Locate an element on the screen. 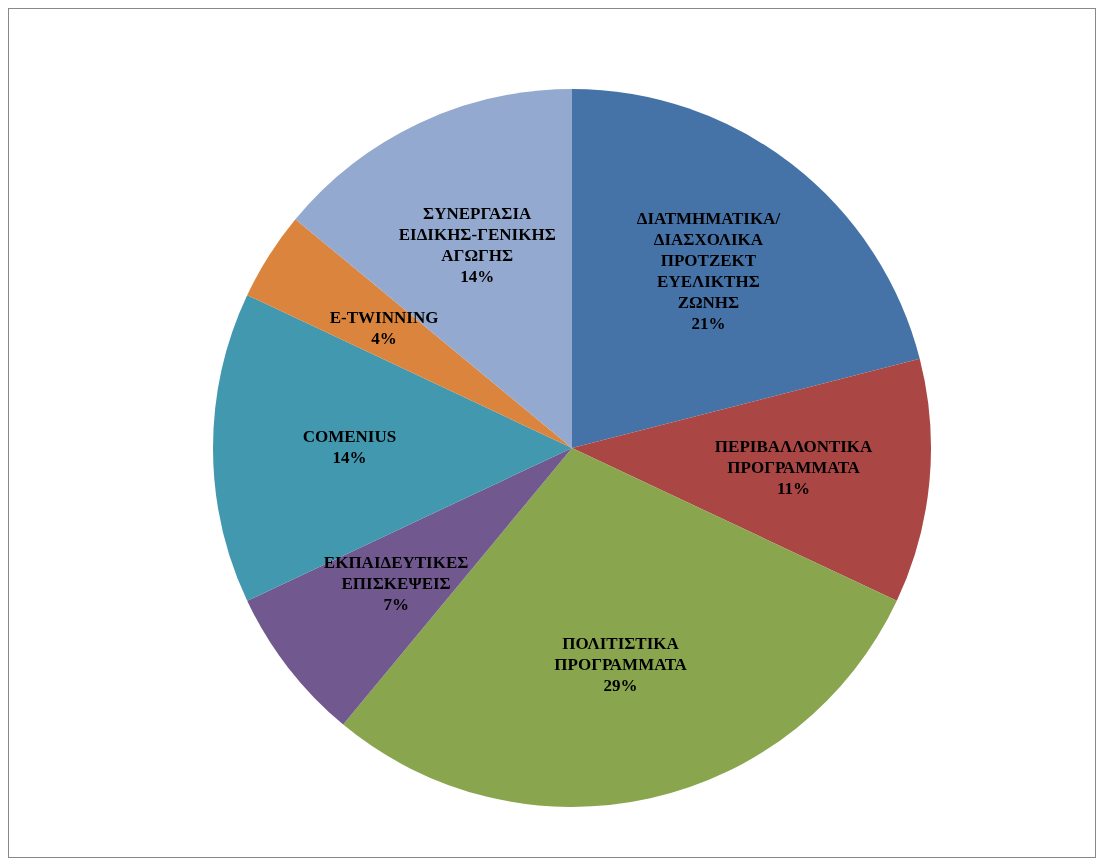 This screenshot has width=1104, height=866. data-label: 11% is located at coordinates (794, 489).